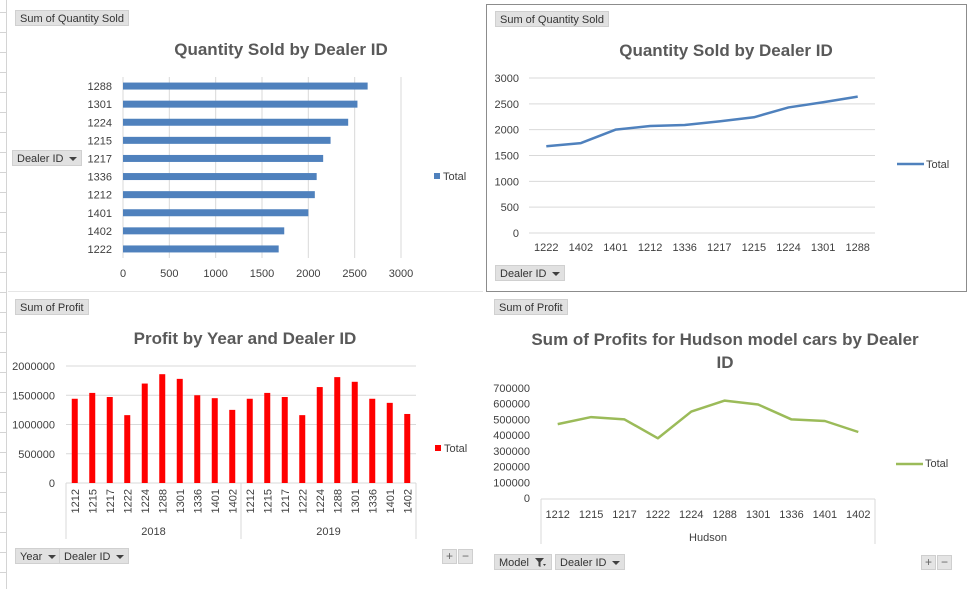  I want to click on y-tick-label: 1215, so click(100, 141).